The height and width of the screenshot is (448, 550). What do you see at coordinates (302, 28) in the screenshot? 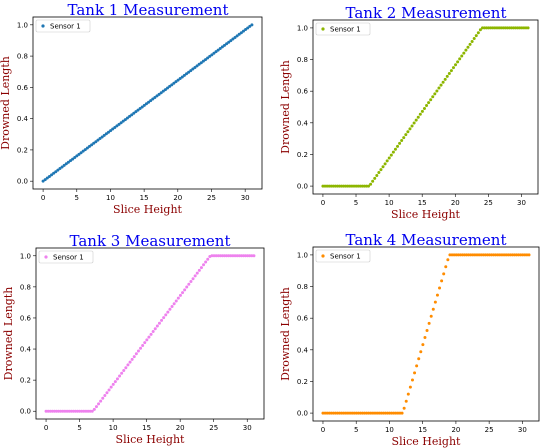
I see `y-tick-label: 1.0` at bounding box center [302, 28].